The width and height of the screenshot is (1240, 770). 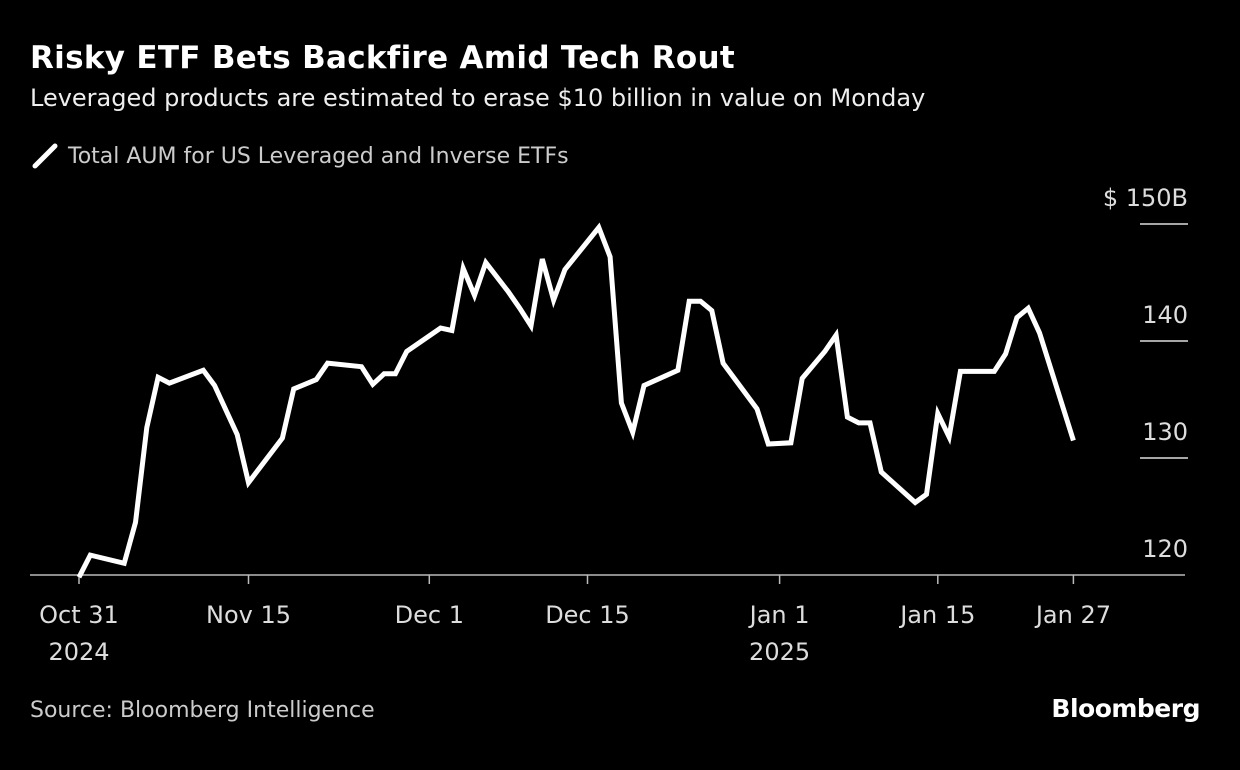 I want to click on x-tick-label: Dec 1, so click(x=429, y=615).